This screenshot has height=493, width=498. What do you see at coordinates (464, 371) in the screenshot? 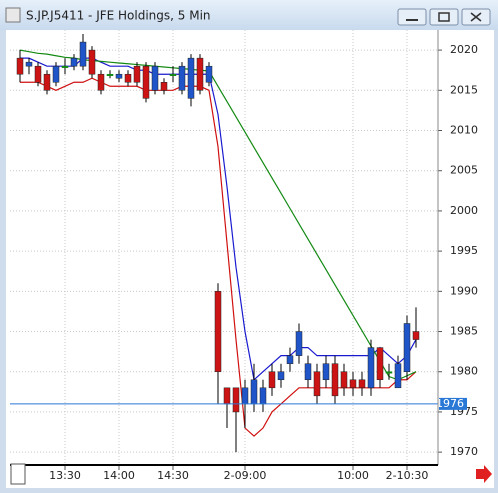
I see `y-tick-label: 1980` at bounding box center [464, 371].